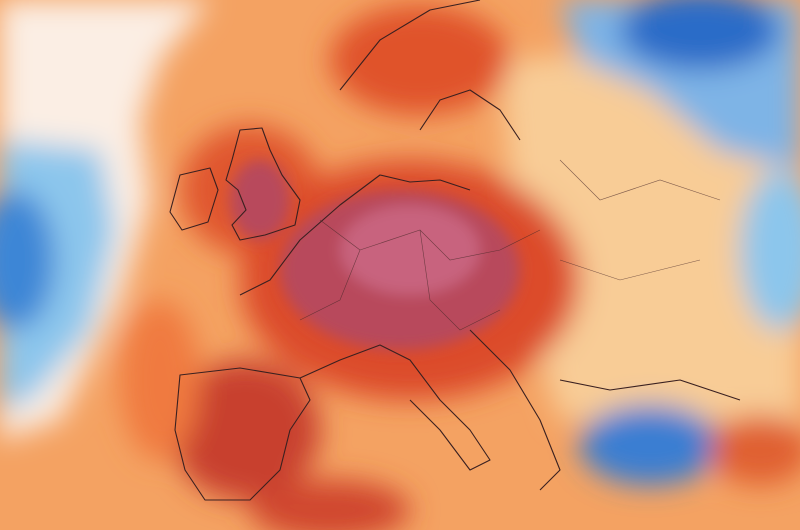  I want to click on warm-iberia, so click(245, 430).